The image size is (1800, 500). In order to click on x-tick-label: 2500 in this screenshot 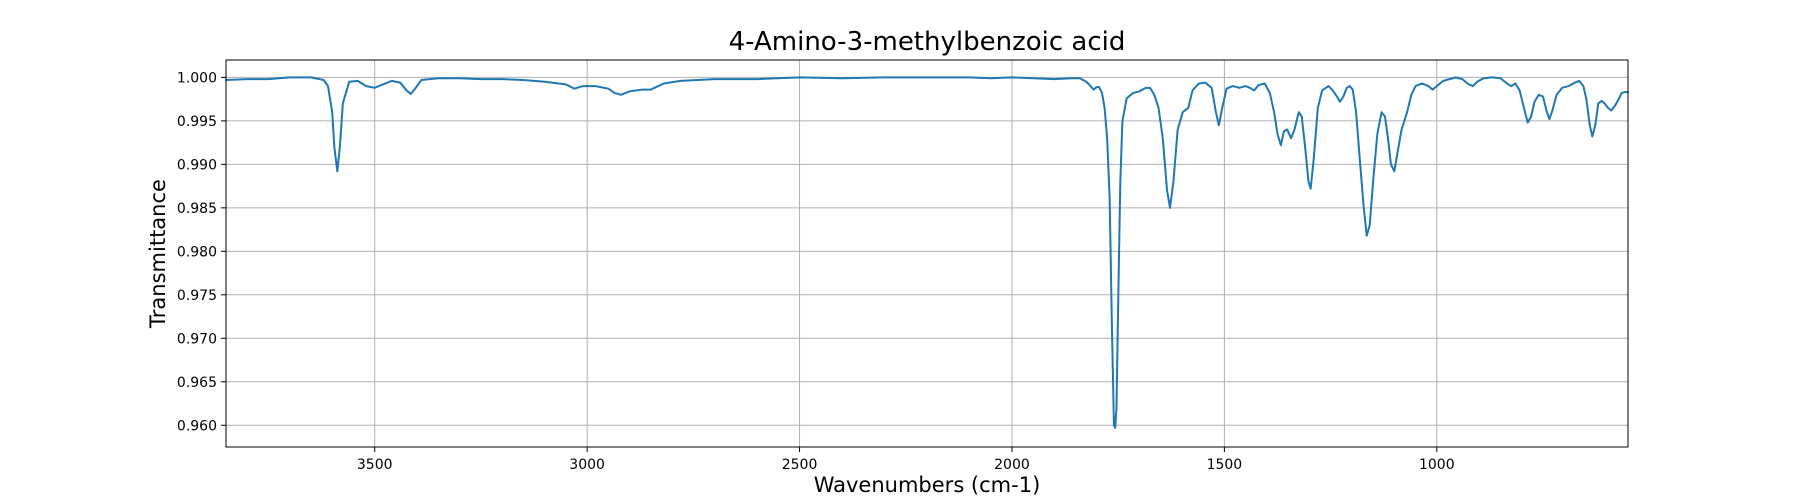, I will do `click(800, 465)`.